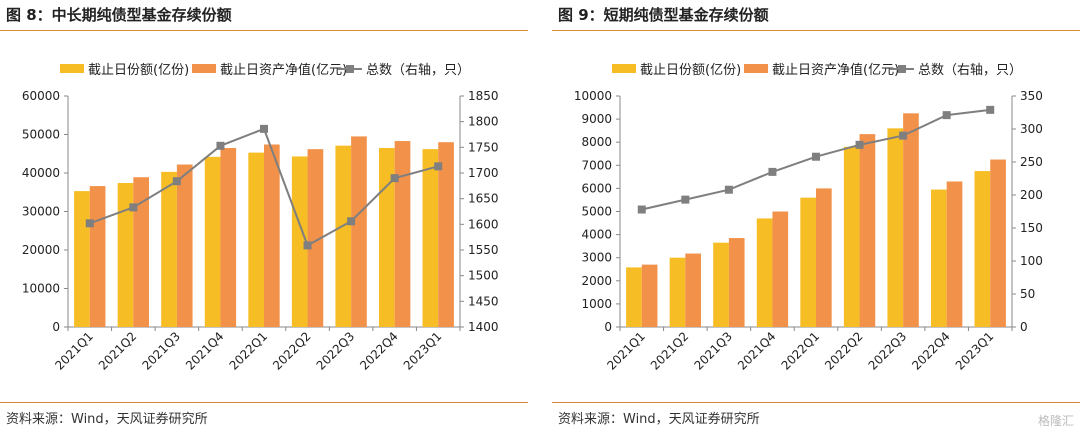 The height and width of the screenshot is (435, 1080). I want to click on x-tick-label: 2021Q2, so click(118, 351).